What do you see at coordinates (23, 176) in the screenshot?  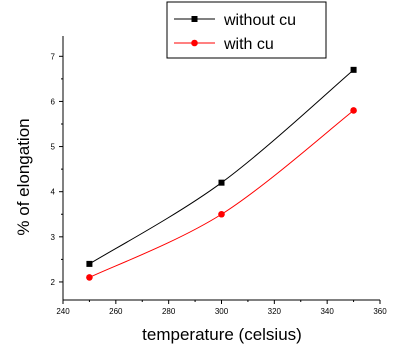 I see `y-axis-title: % of elongation` at bounding box center [23, 176].